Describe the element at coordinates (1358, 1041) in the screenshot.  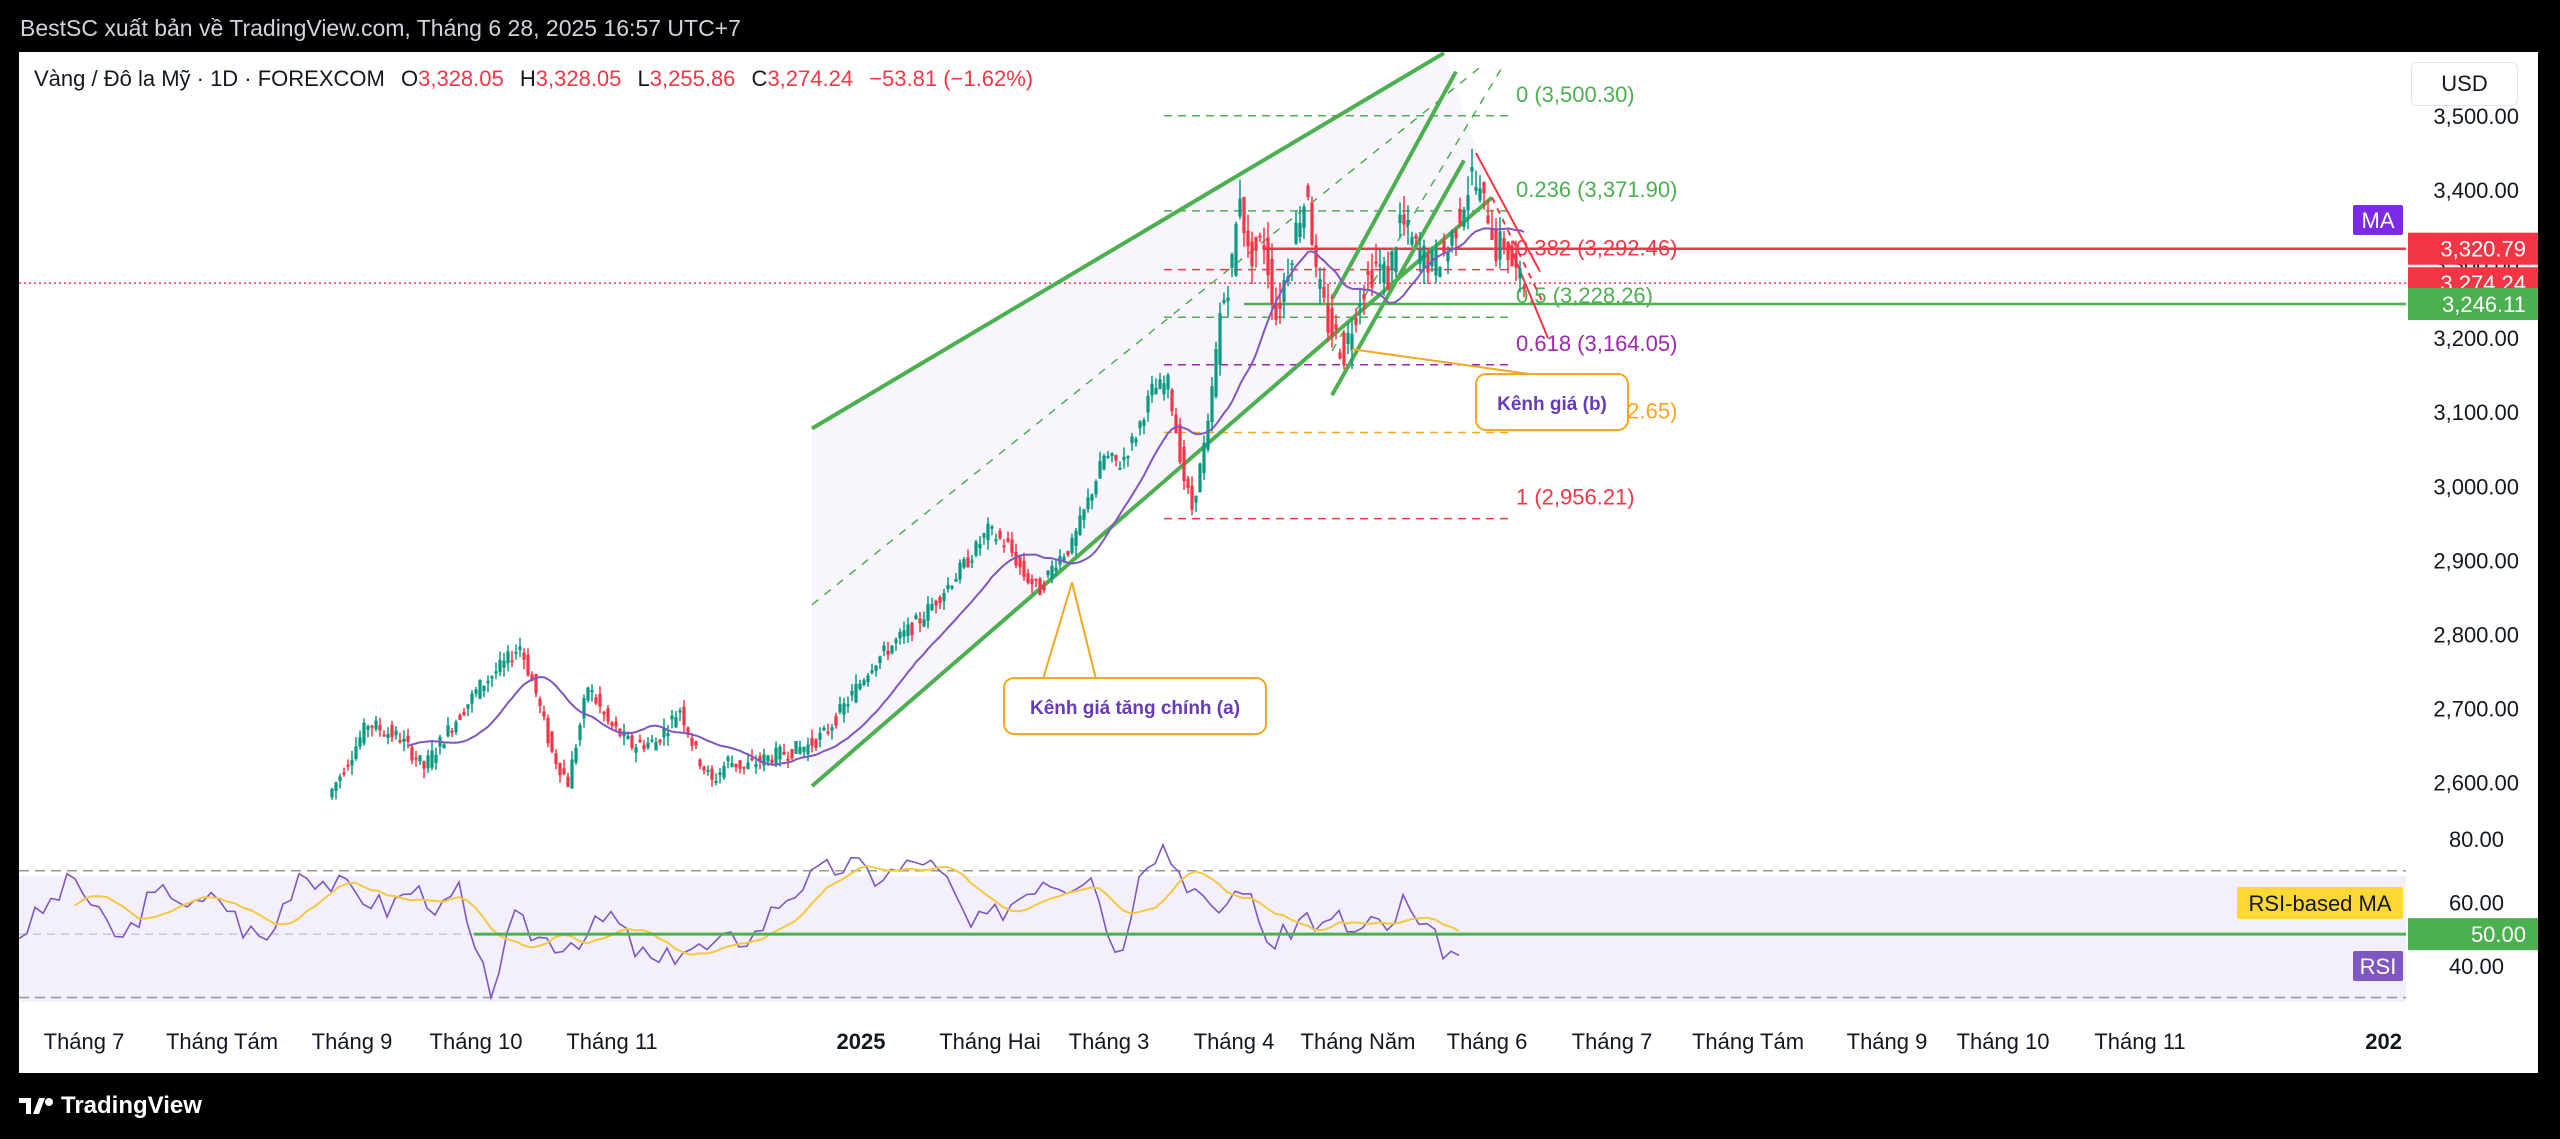
I see `time-tick: Tháng Năm` at that location.